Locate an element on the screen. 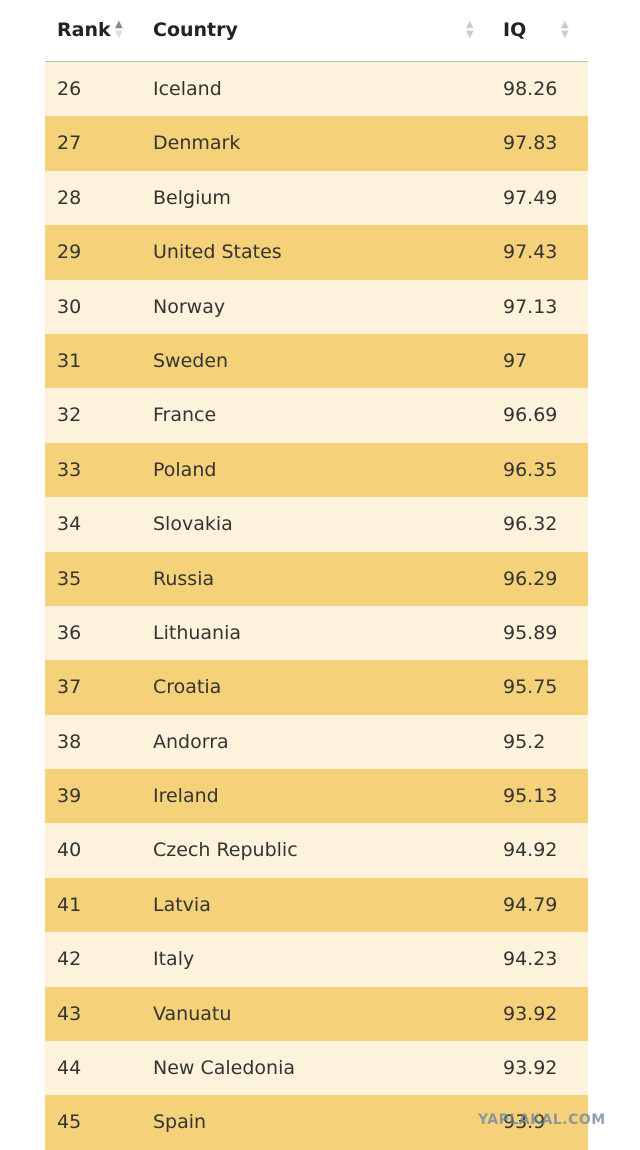 Image resolution: width=640 pixels, height=1150 pixels. iq-cell: 98.26 is located at coordinates (530, 89).